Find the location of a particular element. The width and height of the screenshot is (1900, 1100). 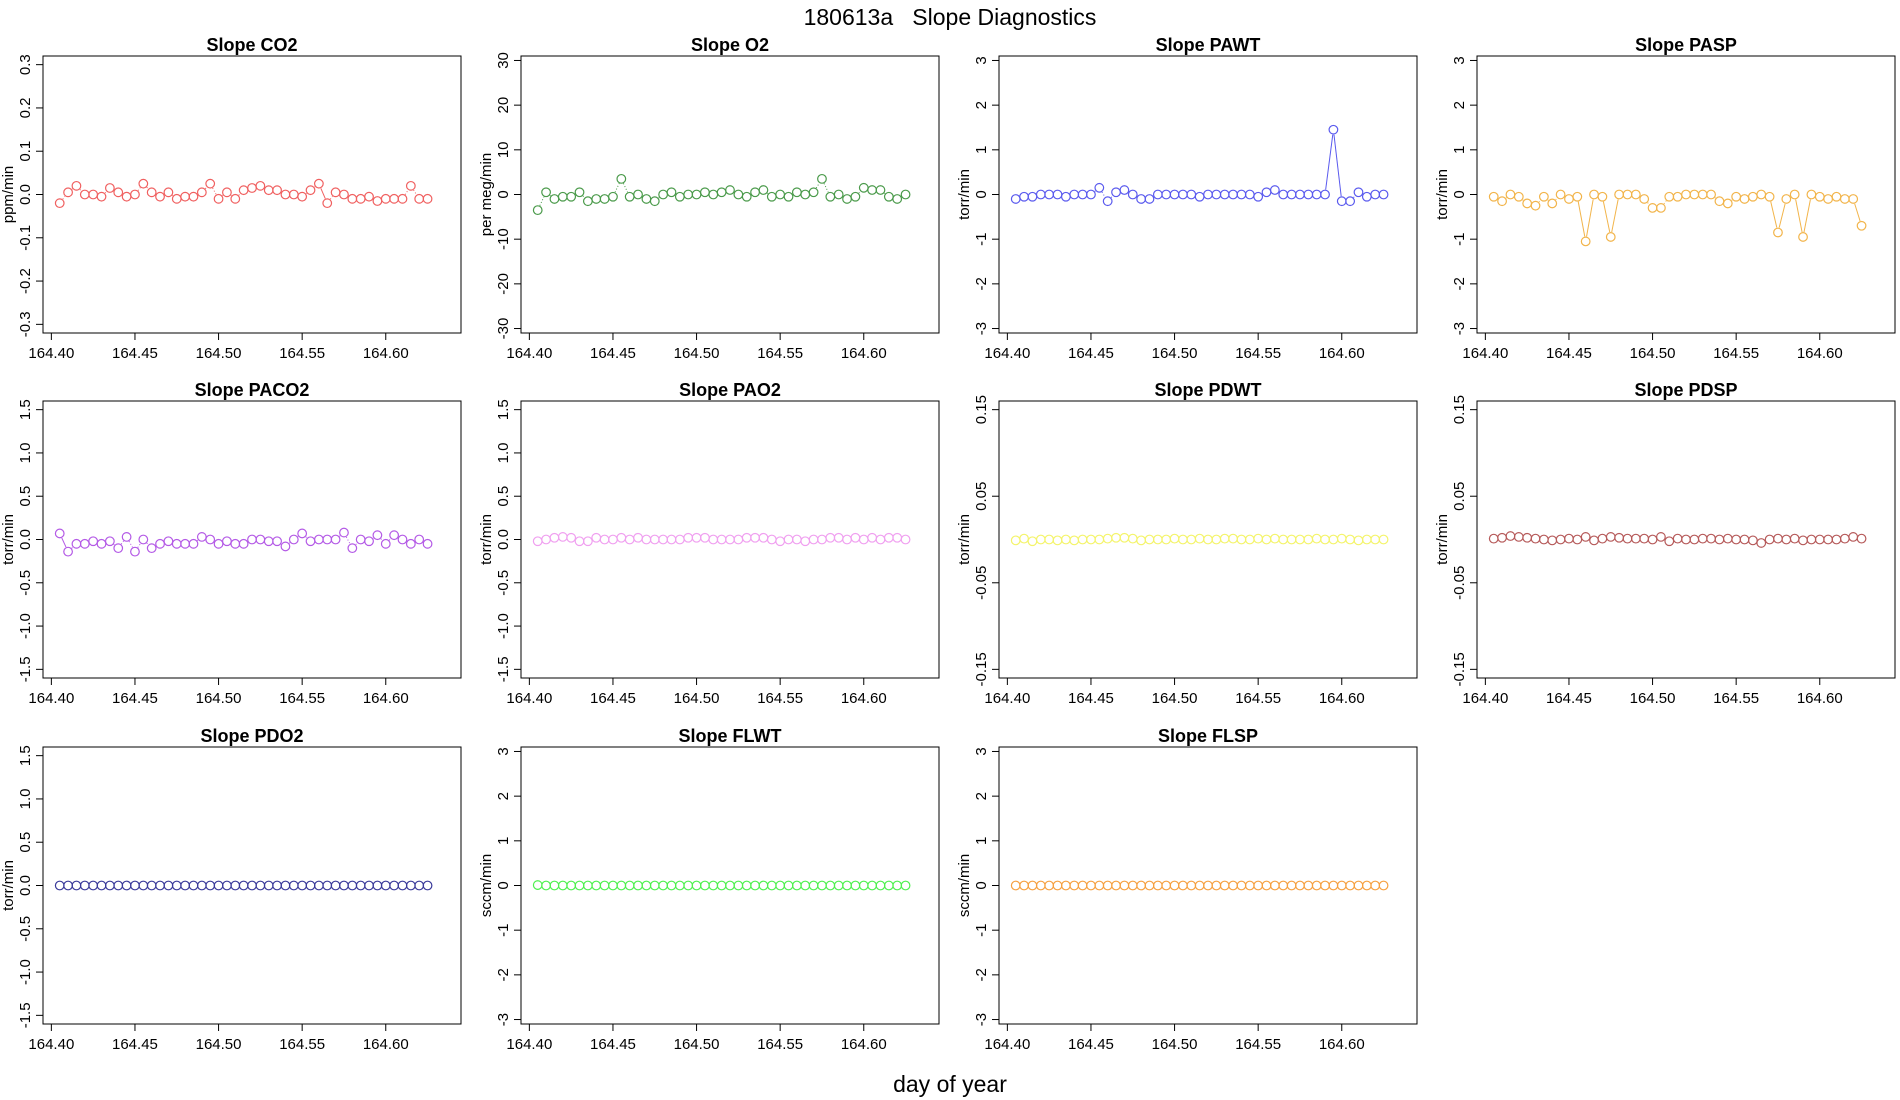

y-tick-label: 20 is located at coordinates (503, 105).